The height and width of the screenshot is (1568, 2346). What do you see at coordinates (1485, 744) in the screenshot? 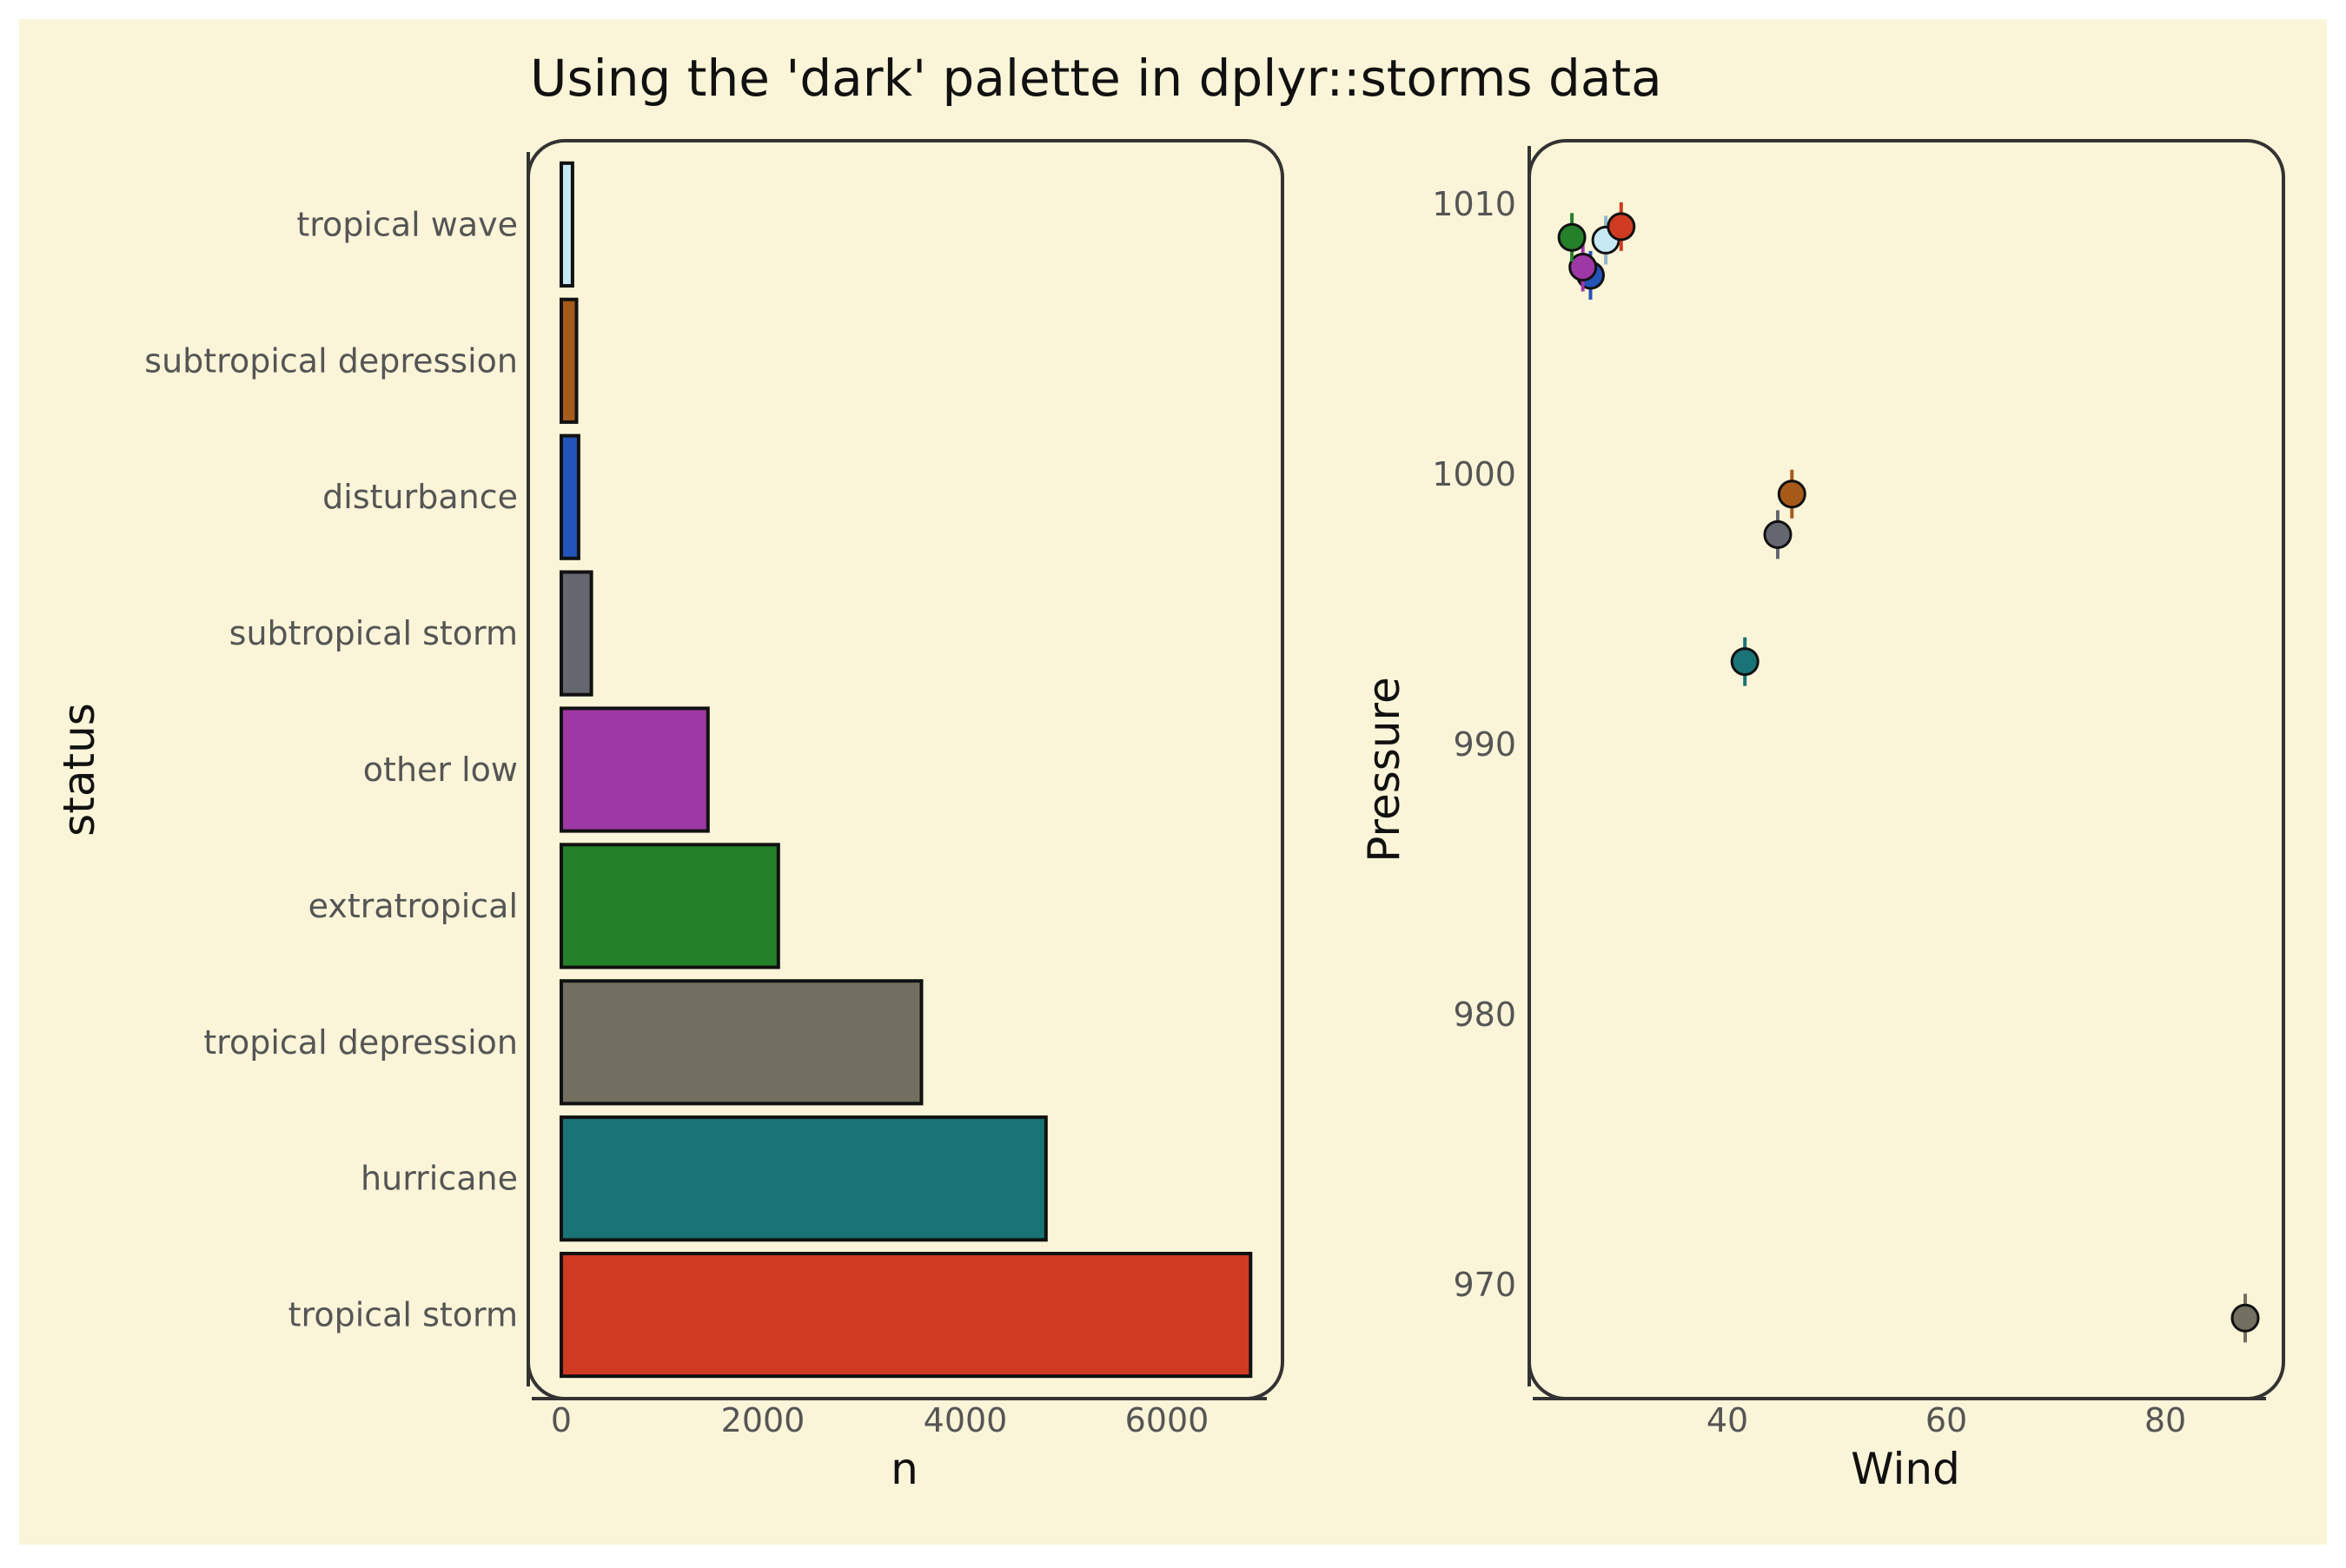
I see `scatter-y-tick-990: 990` at bounding box center [1485, 744].